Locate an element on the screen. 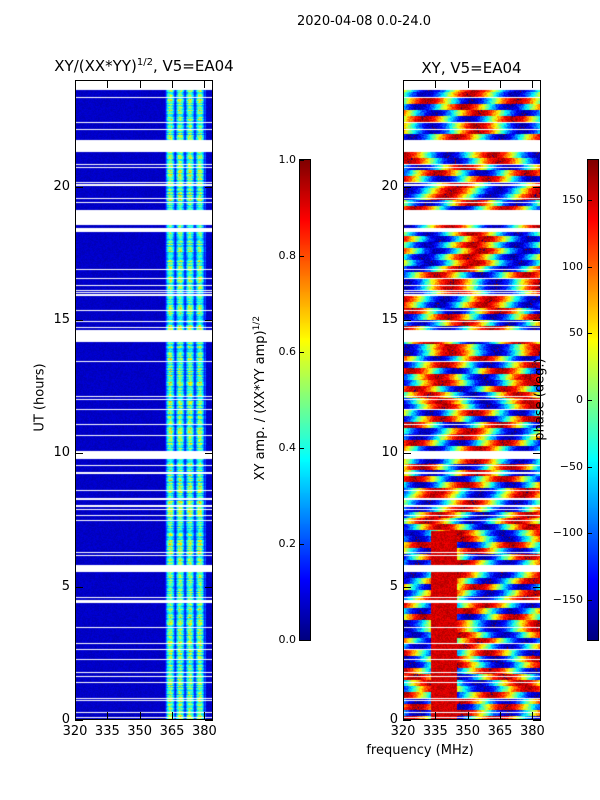  figure-suptitle: 2020-04-08 0.0-24.0 is located at coordinates (364, 21).